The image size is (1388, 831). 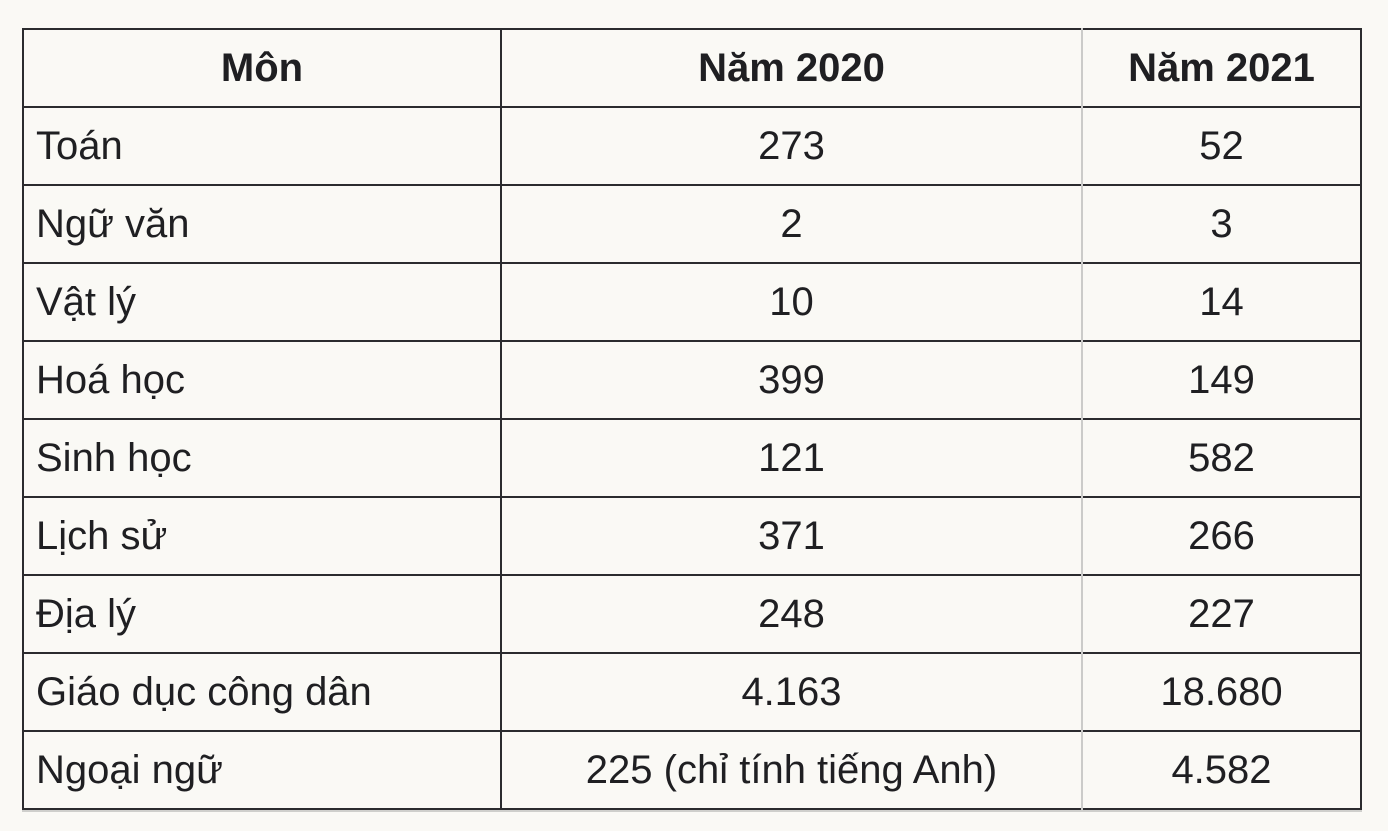 What do you see at coordinates (1221, 379) in the screenshot?
I see `value-2021-cell: 149` at bounding box center [1221, 379].